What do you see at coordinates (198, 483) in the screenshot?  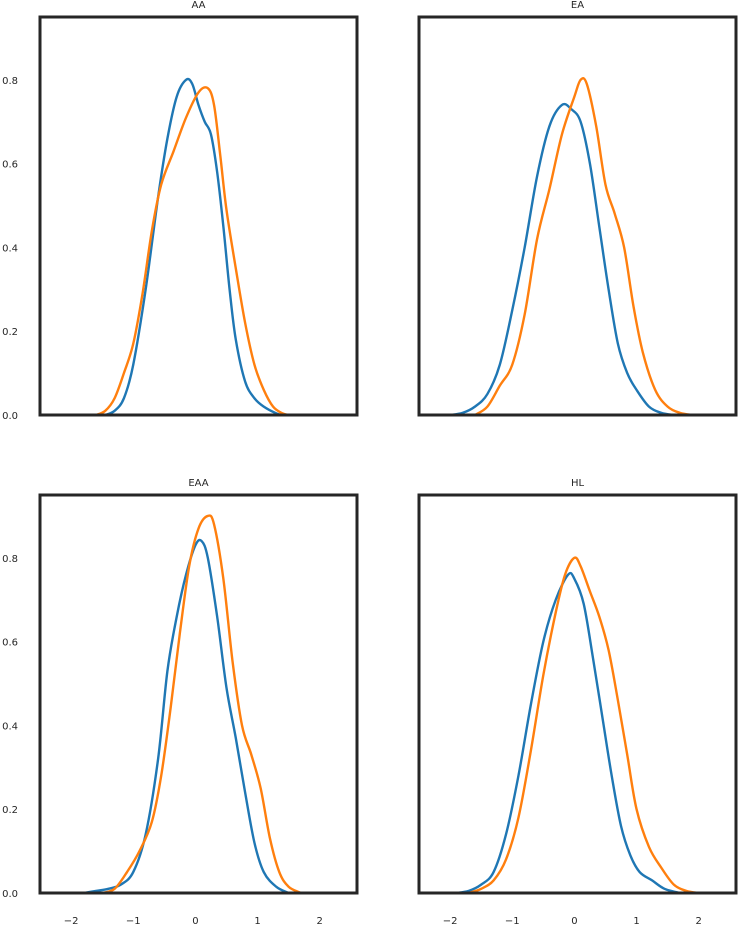 I see `subplot-title: EAA` at bounding box center [198, 483].